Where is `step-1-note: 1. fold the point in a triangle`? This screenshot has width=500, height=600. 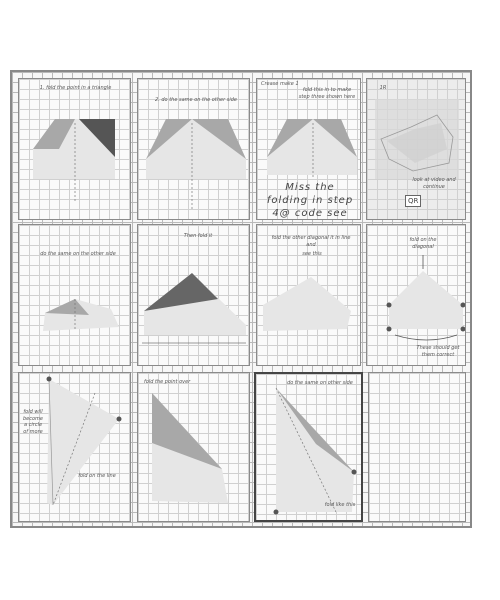
step-1-note: 1. fold the point in a triangle is located at coordinates (75, 88).